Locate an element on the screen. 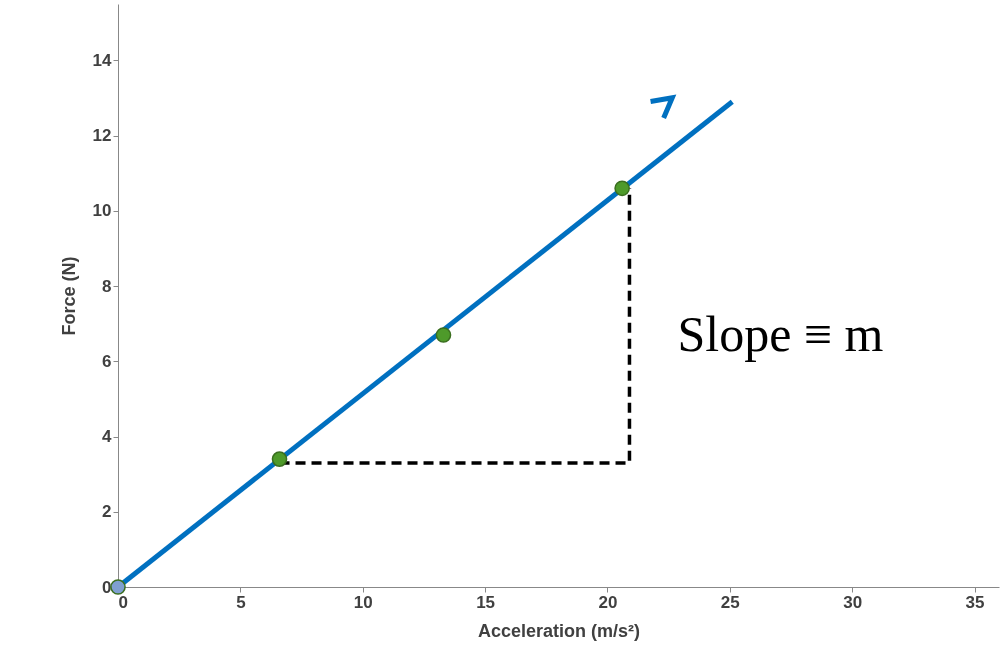  x-tick-label: 20 is located at coordinates (608, 602).